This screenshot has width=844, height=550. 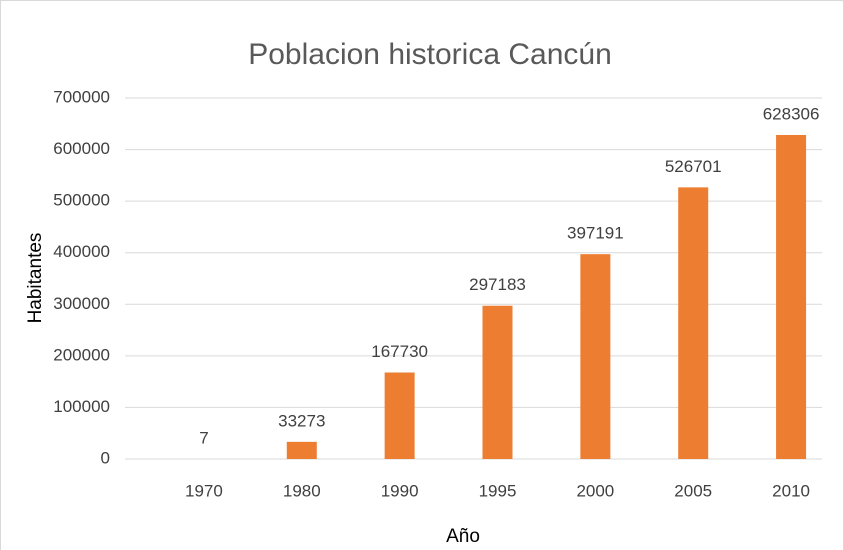 What do you see at coordinates (81, 148) in the screenshot?
I see `y-tick-label: 600000` at bounding box center [81, 148].